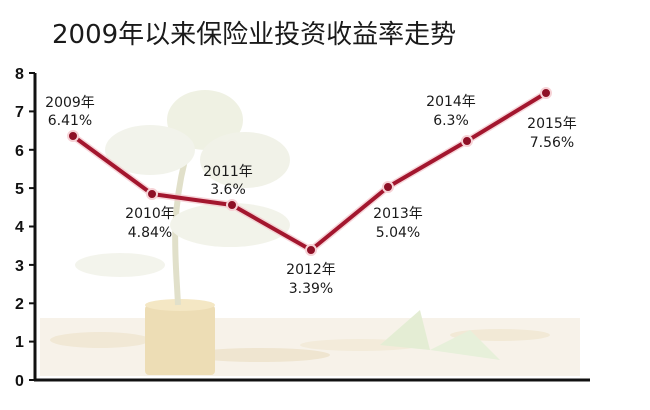 Image resolution: width=650 pixels, height=410 pixels. I want to click on y-tick-label: 4, so click(19, 227).